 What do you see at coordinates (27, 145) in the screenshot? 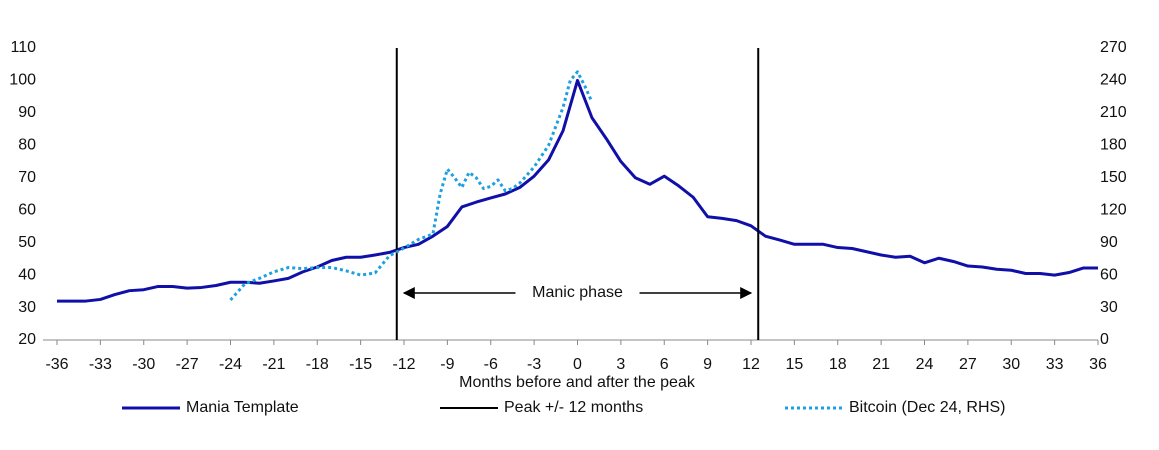
I see `y-tick-label: 80` at bounding box center [27, 145].